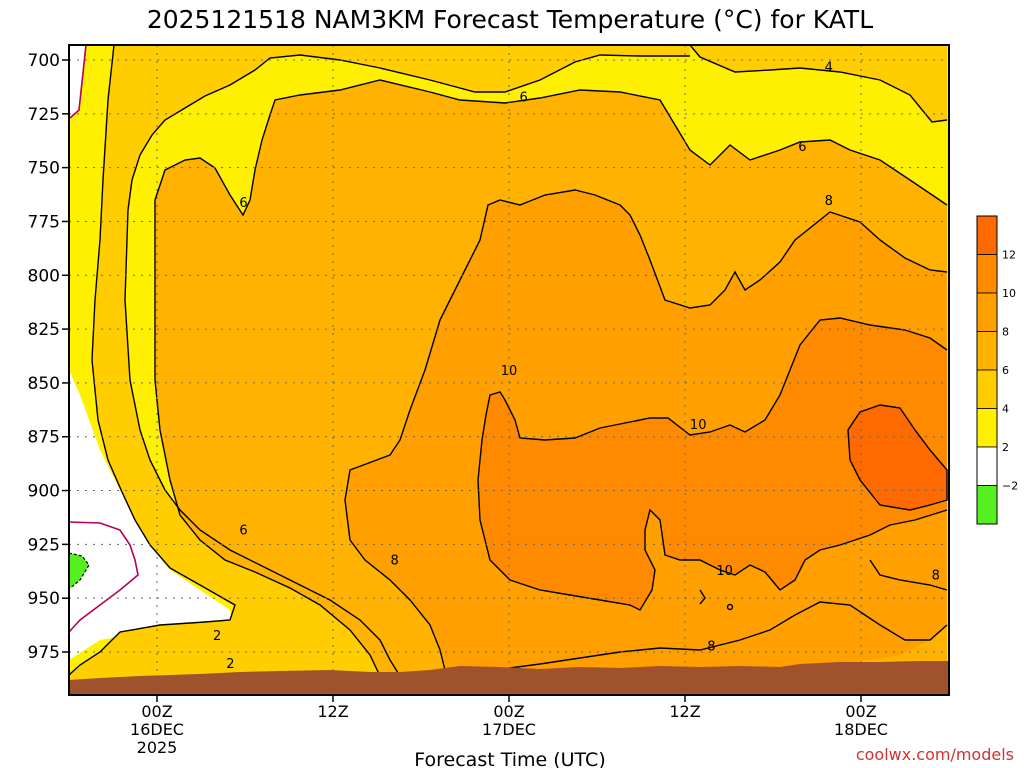 The height and width of the screenshot is (768, 1024). I want to click on contour-0-upper, so click(78, 82).